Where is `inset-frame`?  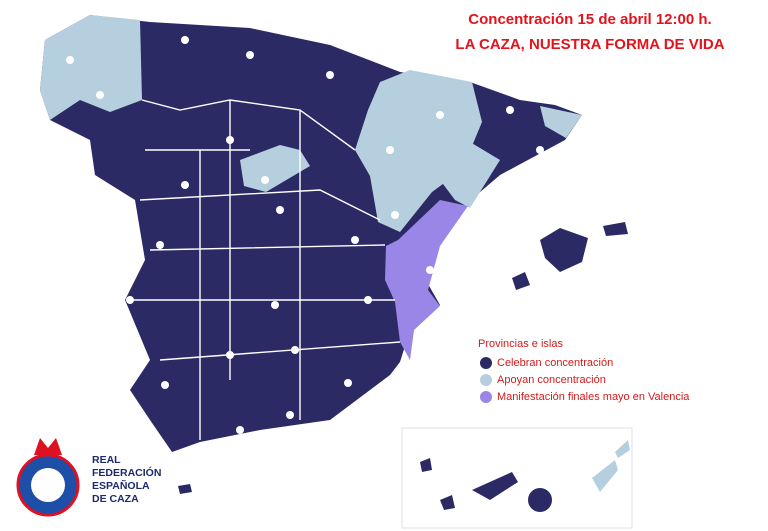
inset-frame is located at coordinates (517, 478).